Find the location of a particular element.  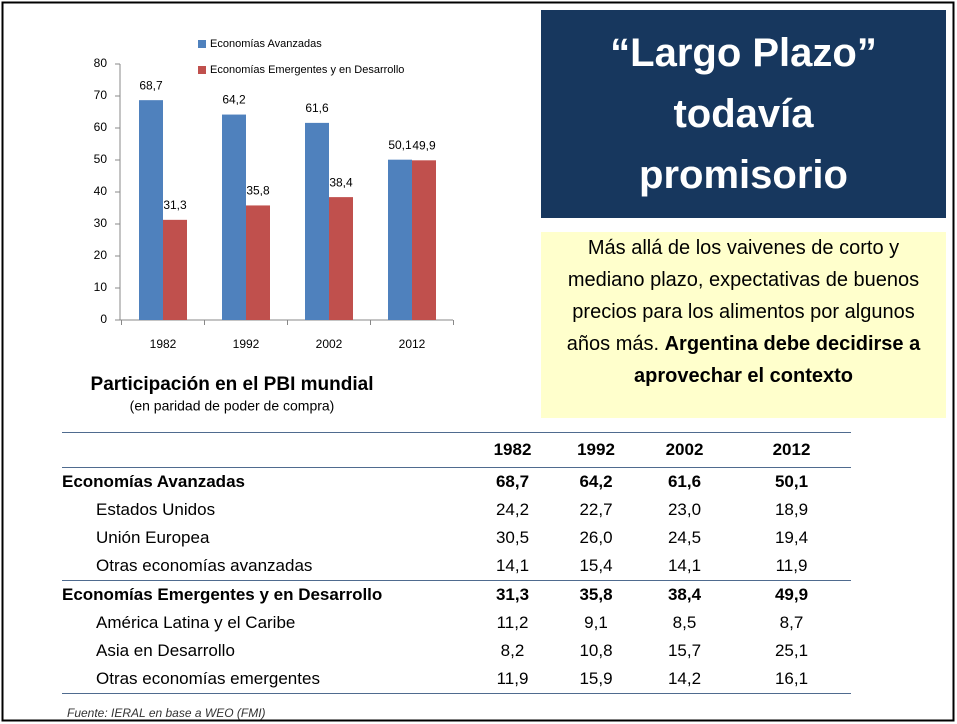

row-label: Otras economías emergentes is located at coordinates (208, 678).